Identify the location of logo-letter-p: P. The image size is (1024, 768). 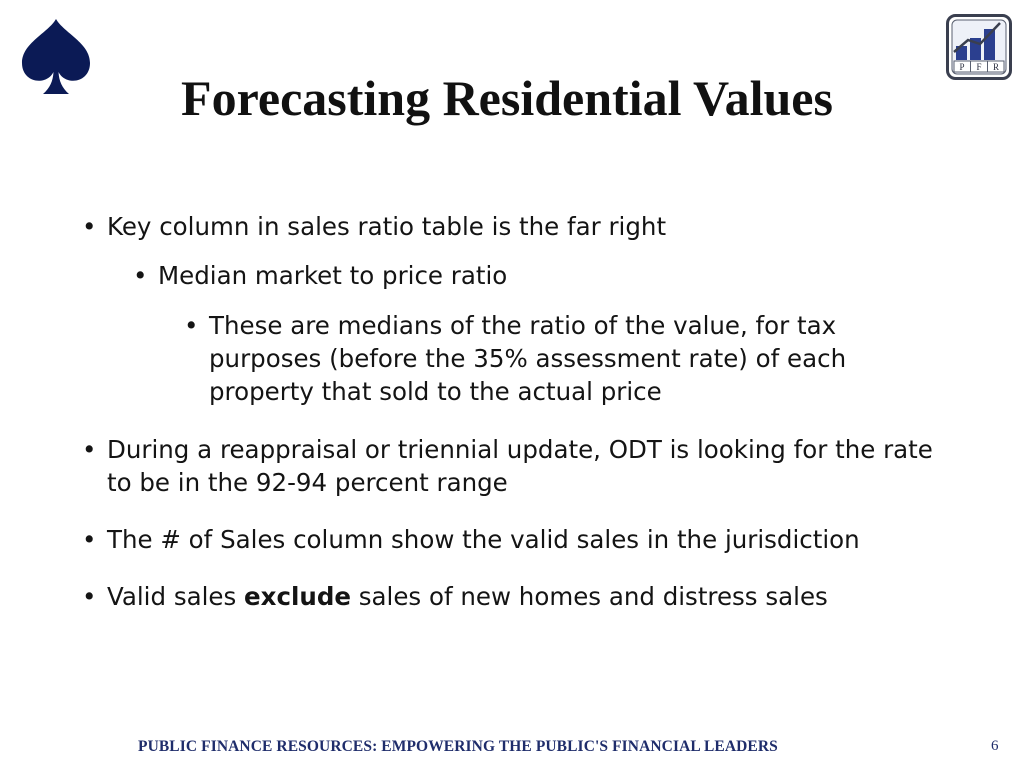
(961, 67).